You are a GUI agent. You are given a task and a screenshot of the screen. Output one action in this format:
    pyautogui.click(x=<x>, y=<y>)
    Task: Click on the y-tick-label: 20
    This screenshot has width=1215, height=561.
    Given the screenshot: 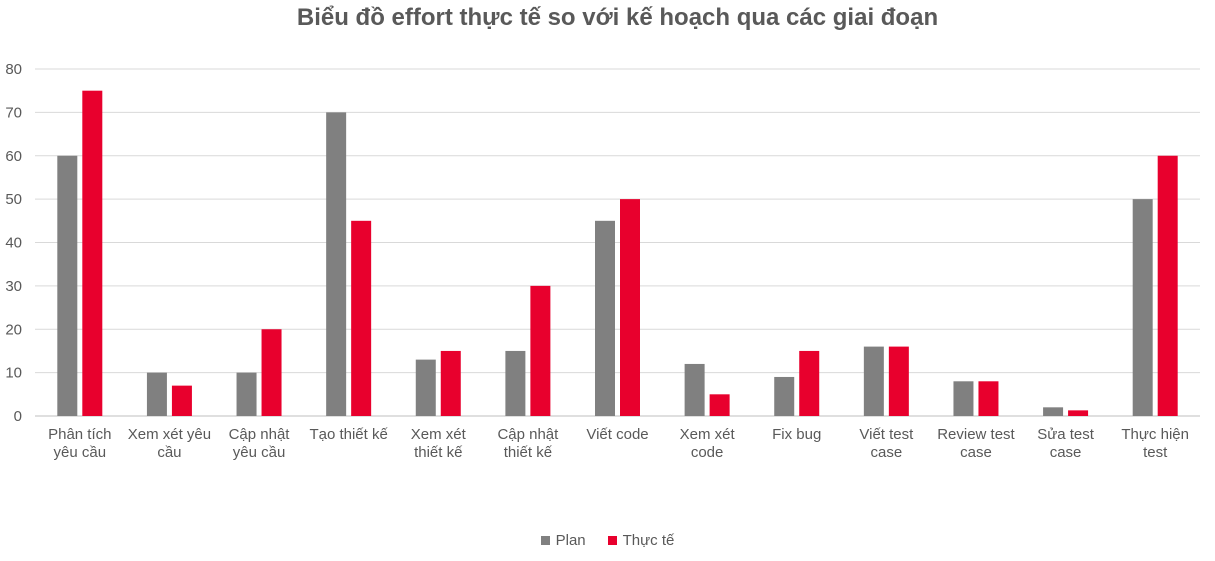 What is the action you would take?
    pyautogui.click(x=13, y=329)
    